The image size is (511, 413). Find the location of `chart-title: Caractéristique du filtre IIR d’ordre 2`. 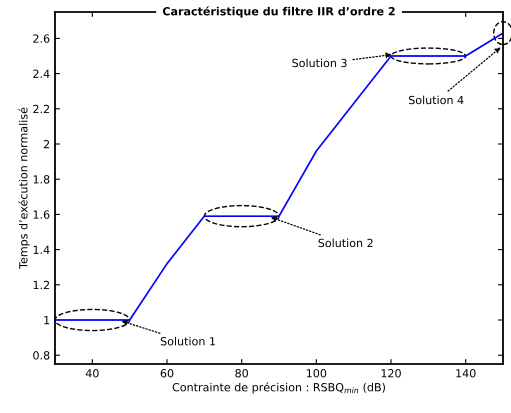

chart-title: Caractéristique du filtre IIR d’ordre 2 is located at coordinates (278, 12).